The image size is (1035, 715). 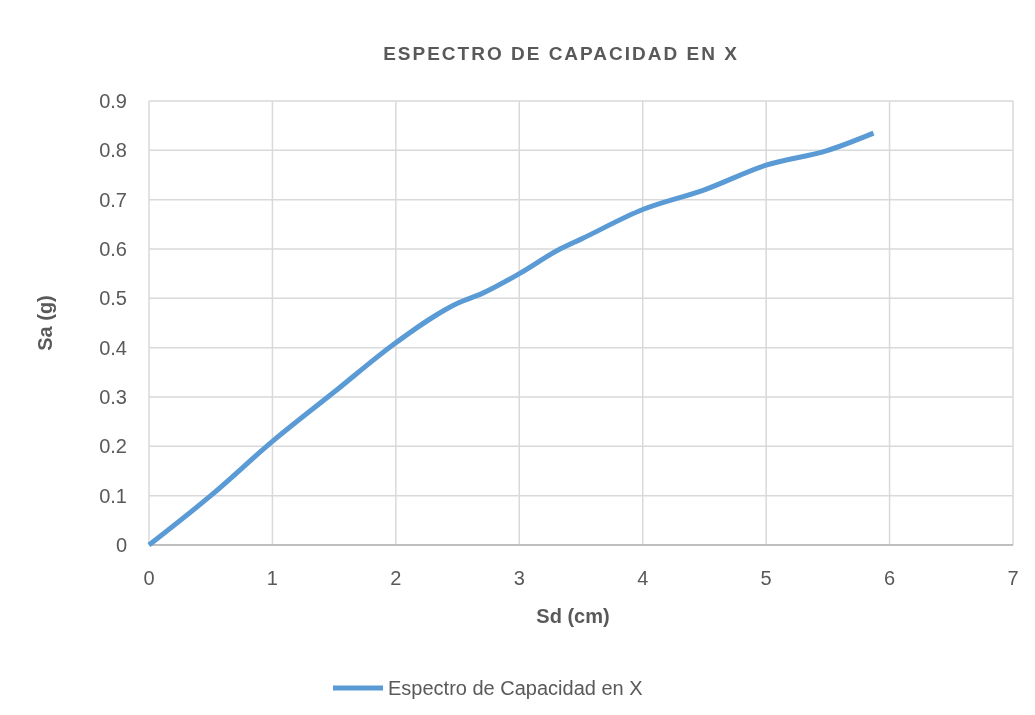 What do you see at coordinates (45, 323) in the screenshot?
I see `y-axis-title: Sa (g)` at bounding box center [45, 323].